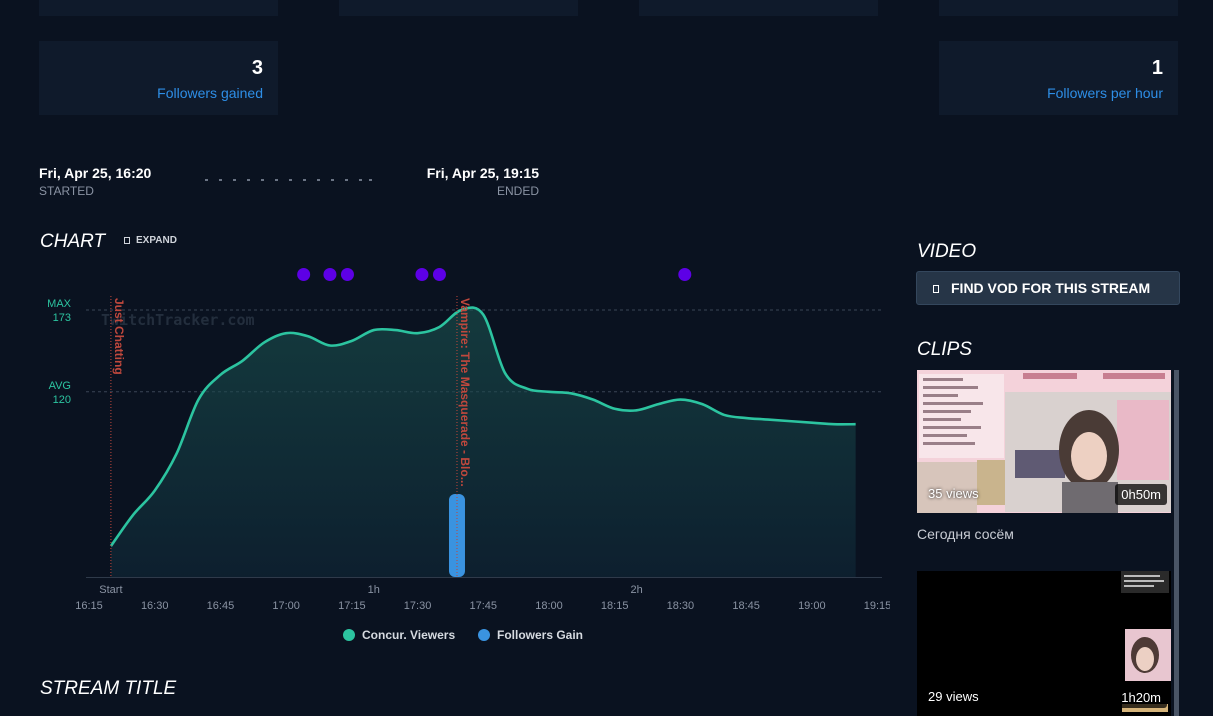 Image resolution: width=1213 pixels, height=716 pixels. What do you see at coordinates (62, 400) in the screenshot?
I see `reference-line-value: 120` at bounding box center [62, 400].